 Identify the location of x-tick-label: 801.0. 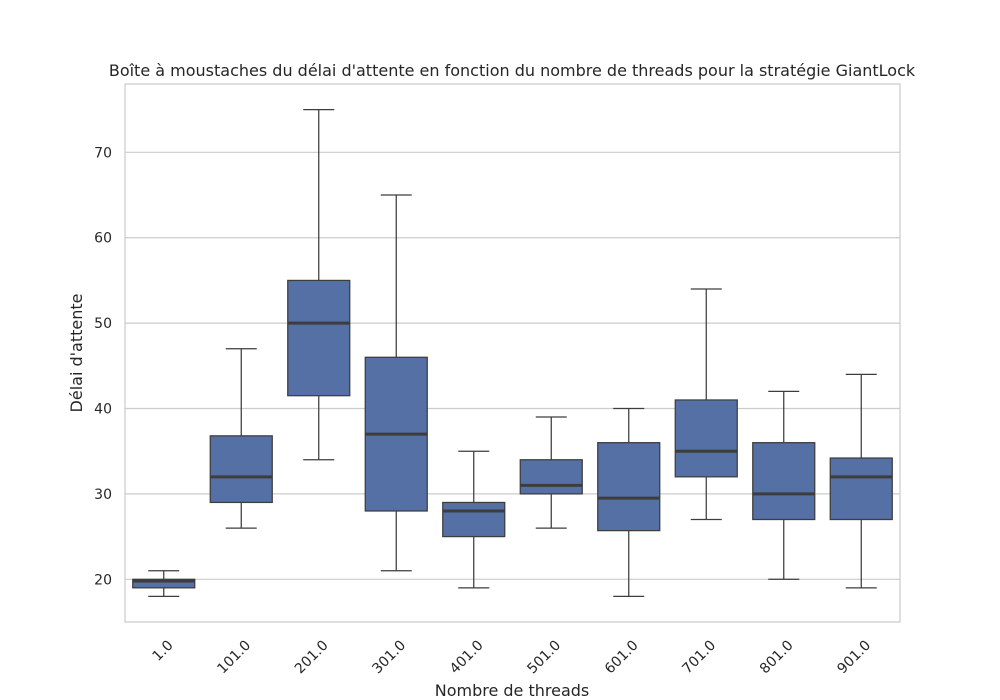
(777, 658).